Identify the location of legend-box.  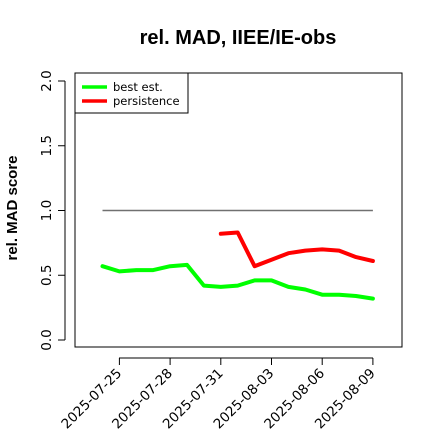
(131, 93).